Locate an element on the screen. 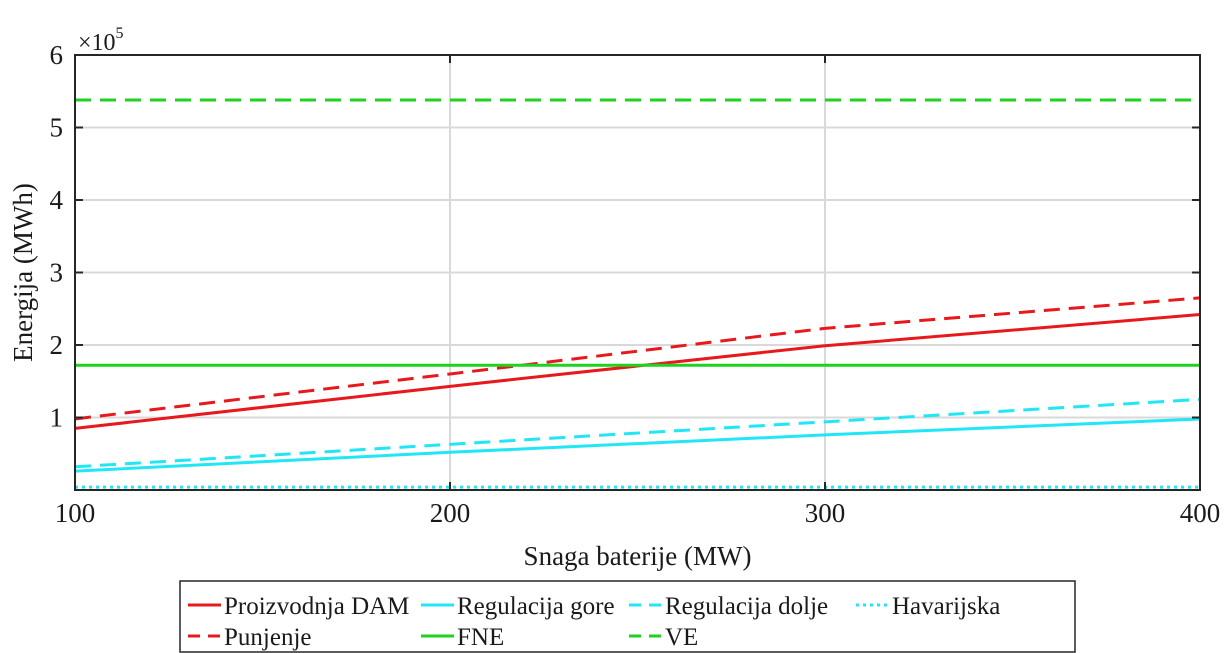 This screenshot has width=1227, height=653. y-tick-label: 3 is located at coordinates (57, 273).